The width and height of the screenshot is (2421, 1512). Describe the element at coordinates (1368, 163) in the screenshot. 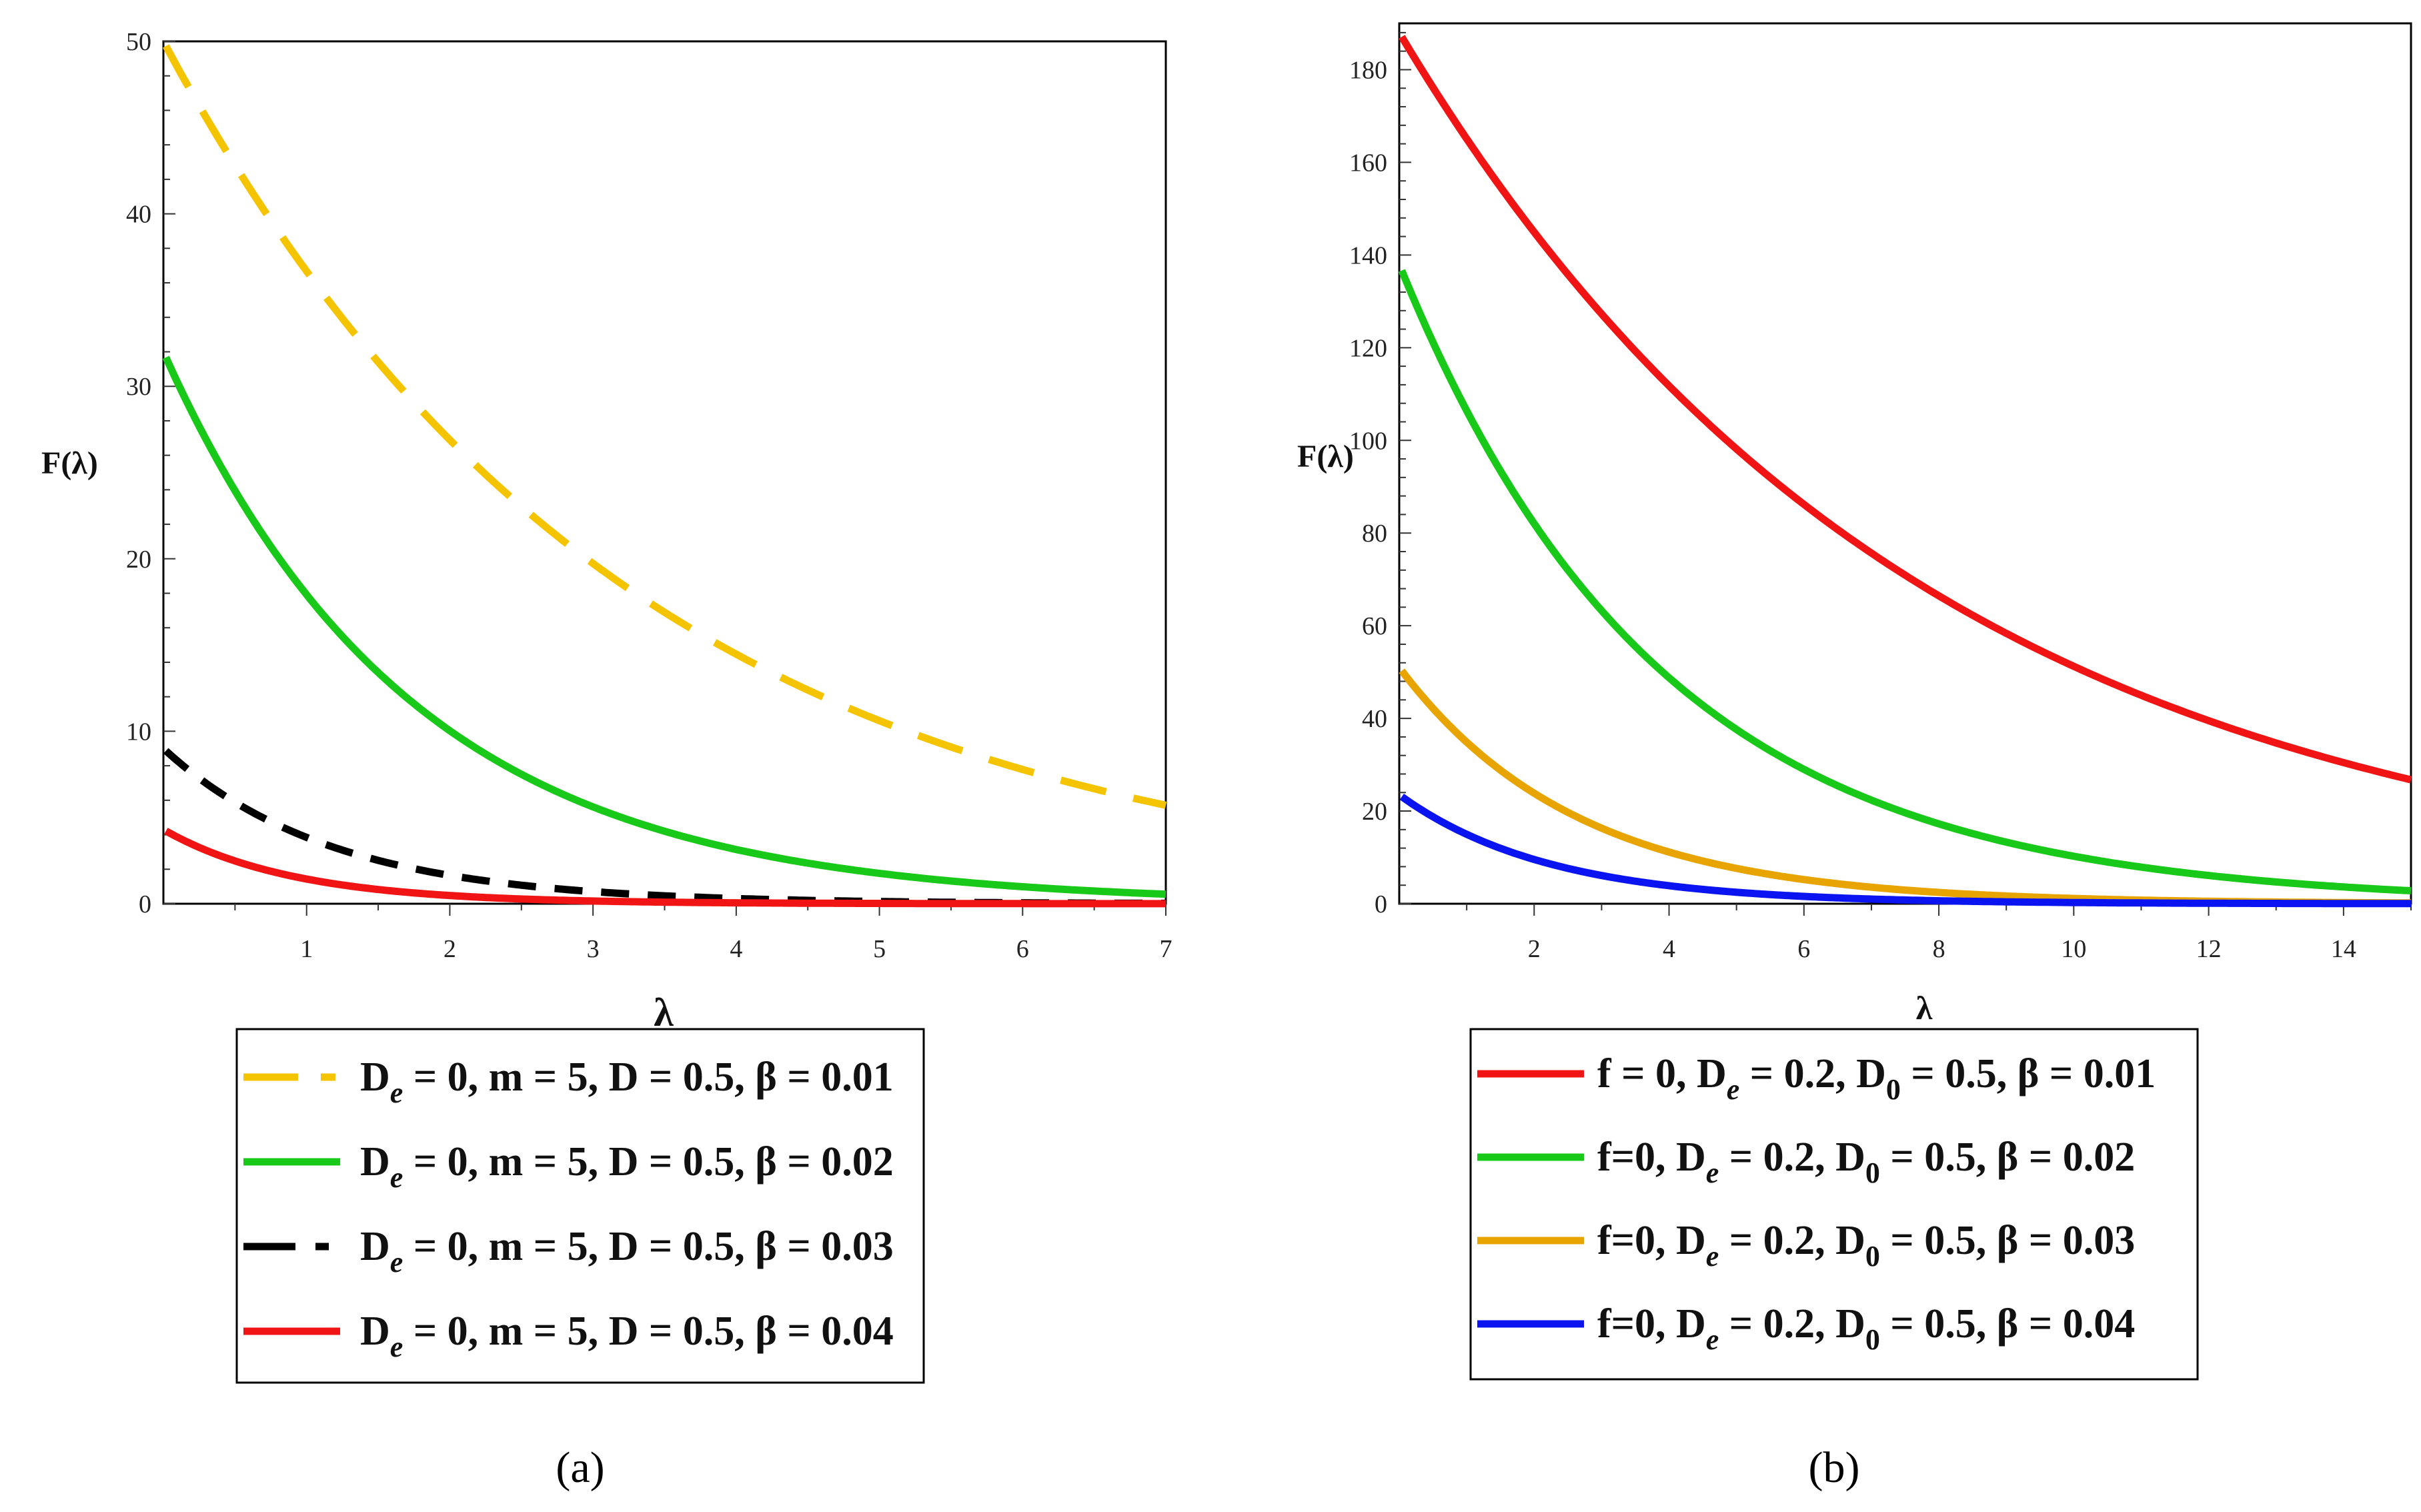

I see `y-tick-label: 160` at that location.